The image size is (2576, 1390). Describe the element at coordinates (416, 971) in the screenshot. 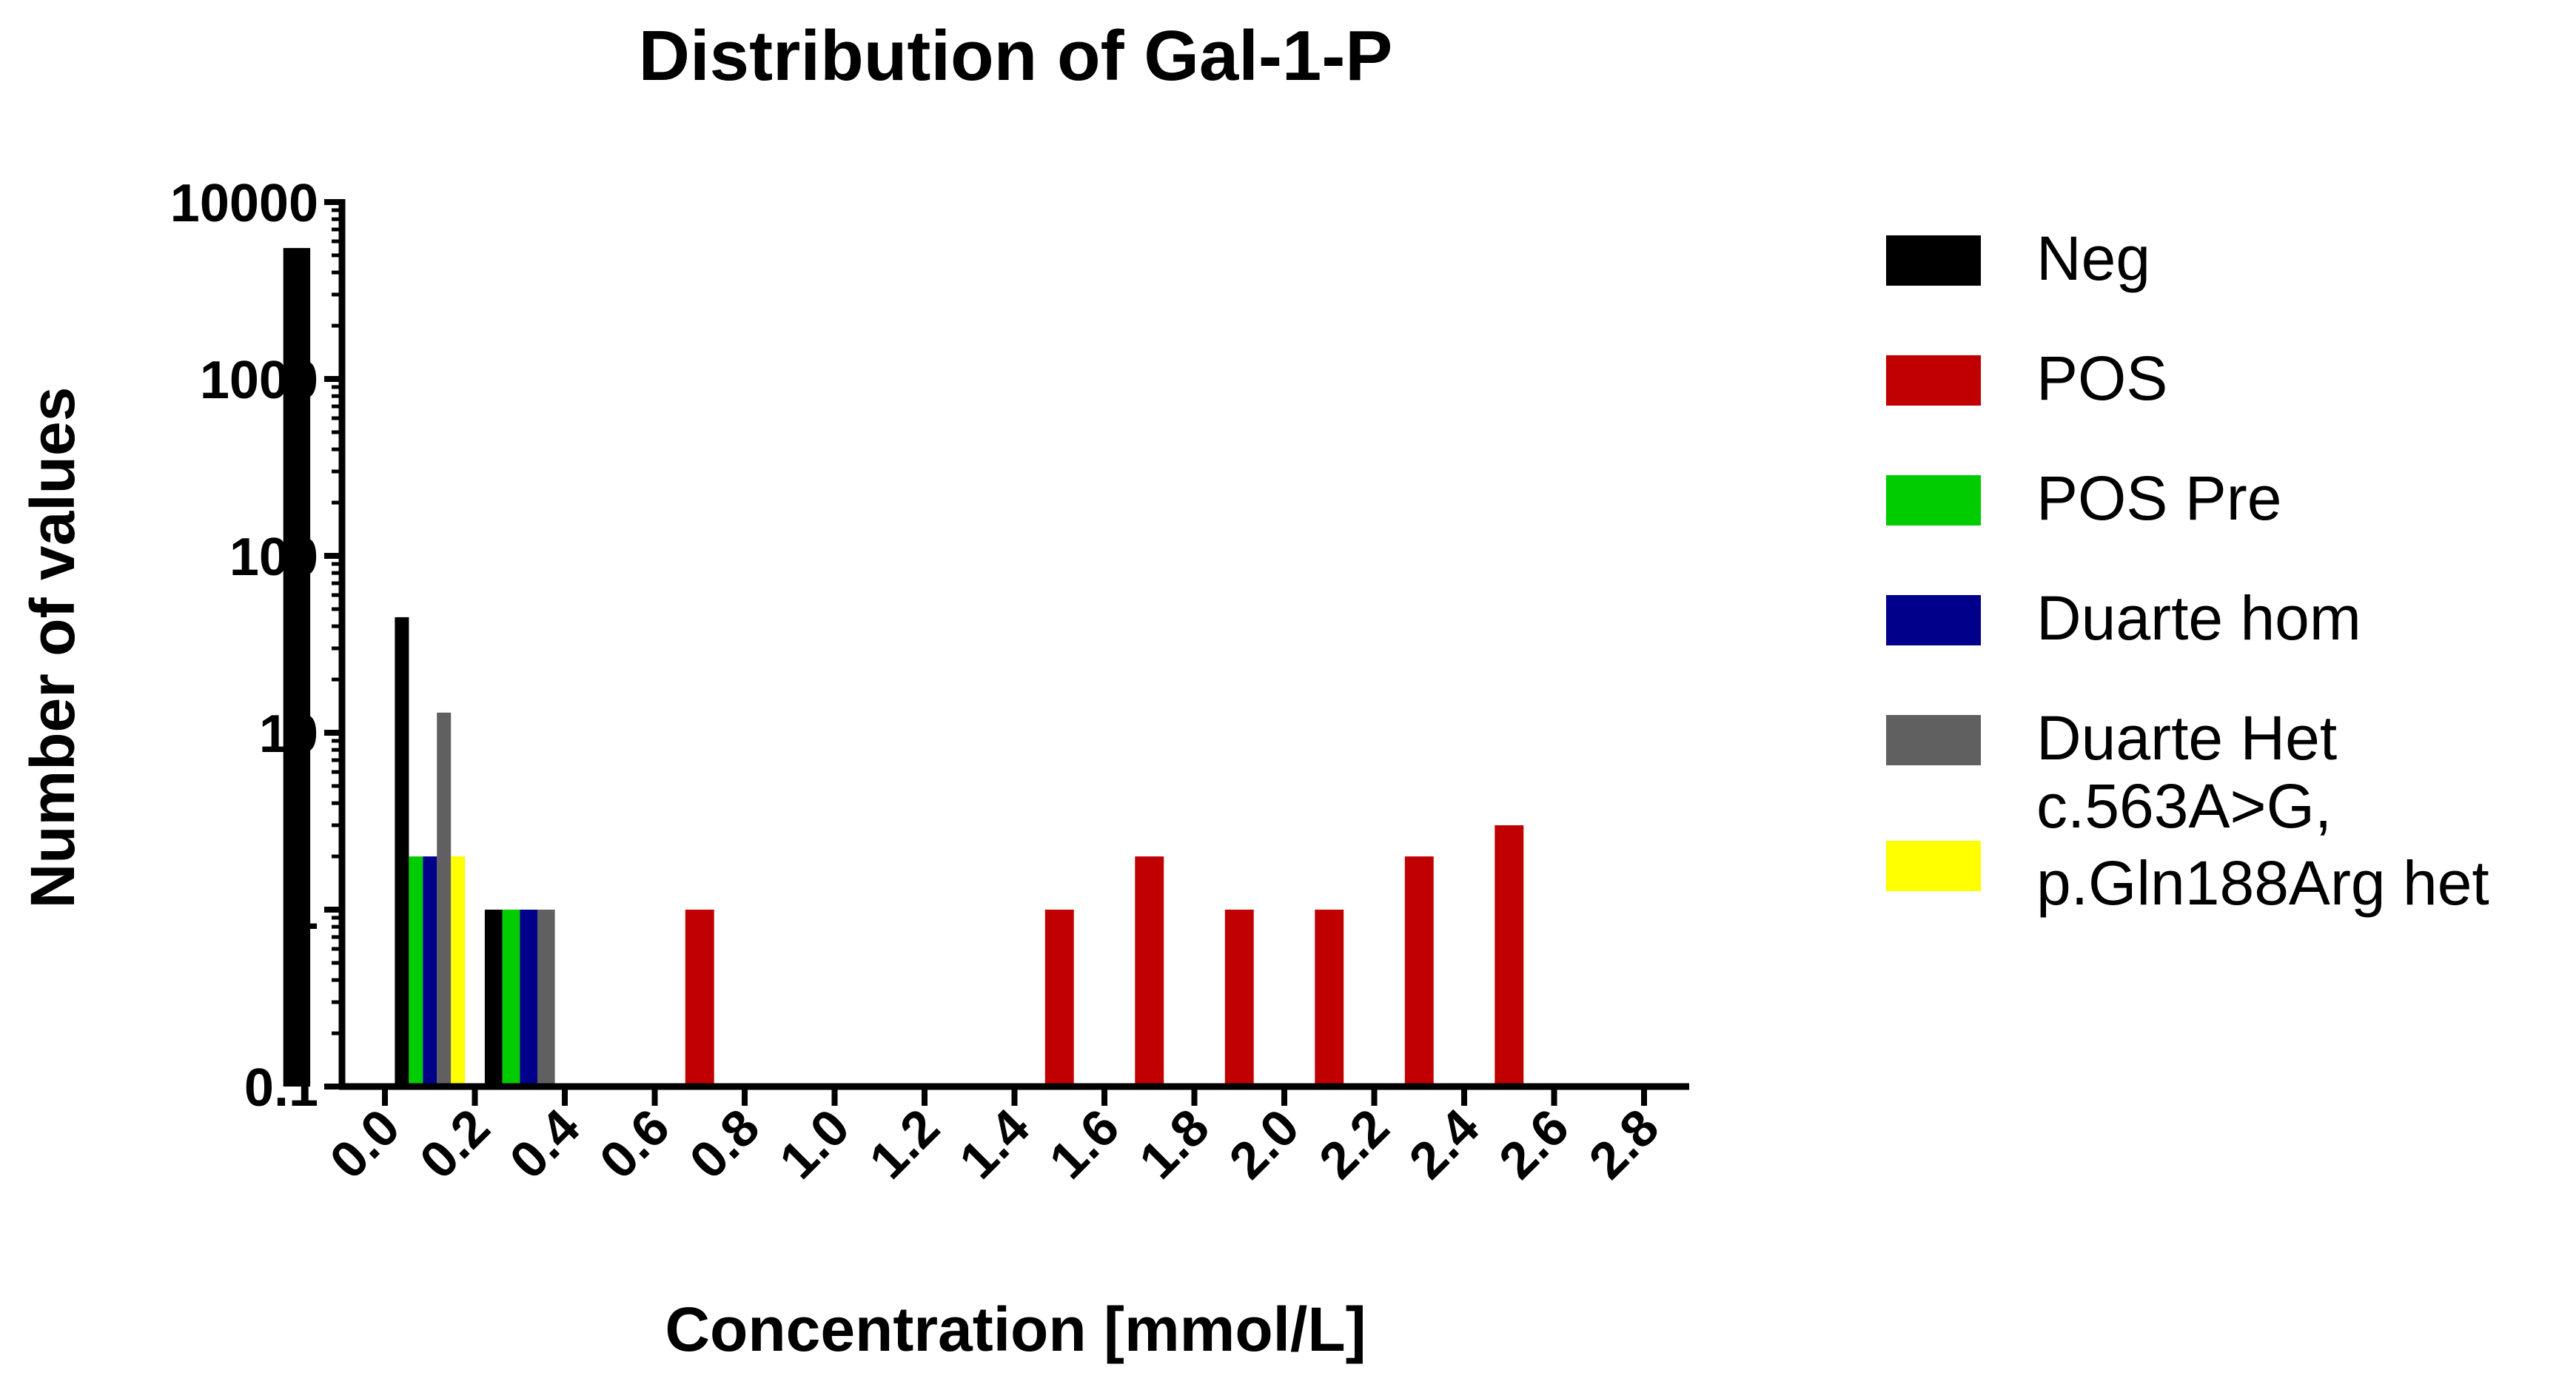

I see `bar-pos-pre-bin-0.20` at that location.